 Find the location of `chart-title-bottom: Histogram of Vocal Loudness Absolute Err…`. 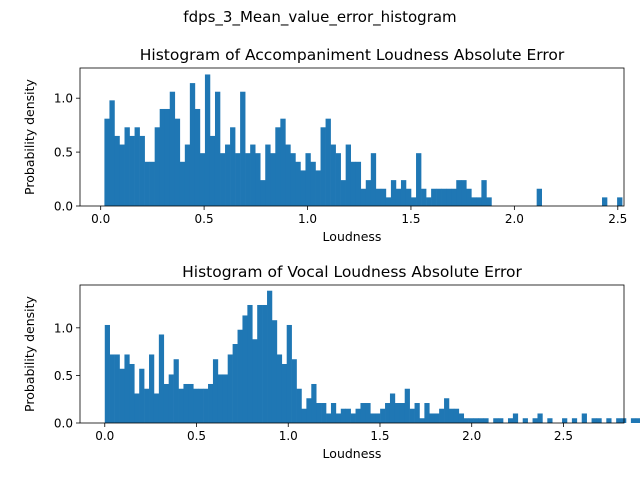

chart-title-bottom: Histogram of Vocal Loudness Absolute Err… is located at coordinates (352, 272).